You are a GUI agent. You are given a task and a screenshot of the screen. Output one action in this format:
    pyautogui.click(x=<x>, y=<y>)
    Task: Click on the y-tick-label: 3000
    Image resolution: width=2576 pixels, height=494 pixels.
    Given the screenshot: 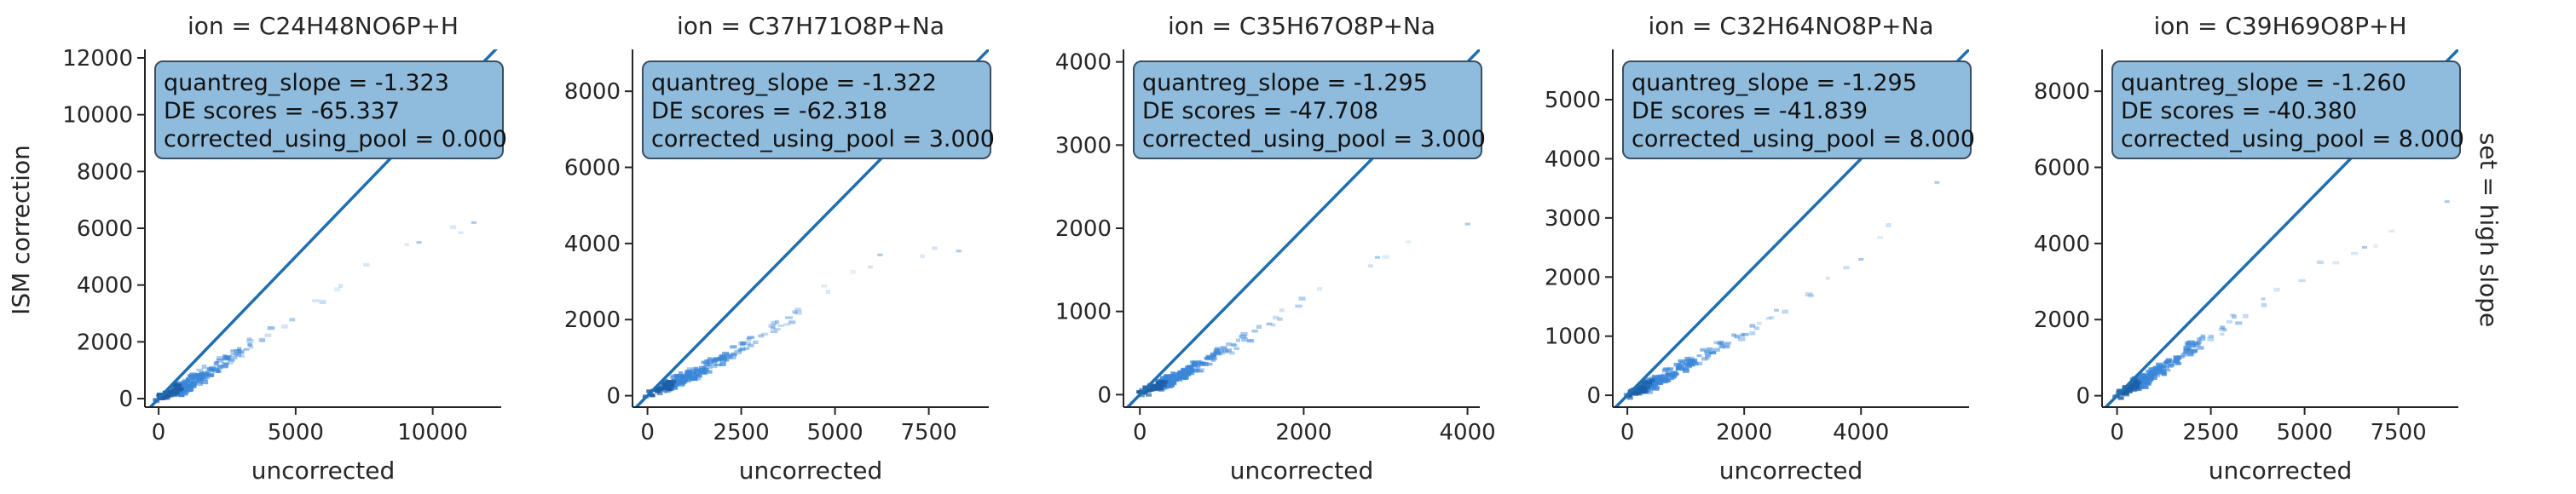 What is the action you would take?
    pyautogui.click(x=1083, y=145)
    